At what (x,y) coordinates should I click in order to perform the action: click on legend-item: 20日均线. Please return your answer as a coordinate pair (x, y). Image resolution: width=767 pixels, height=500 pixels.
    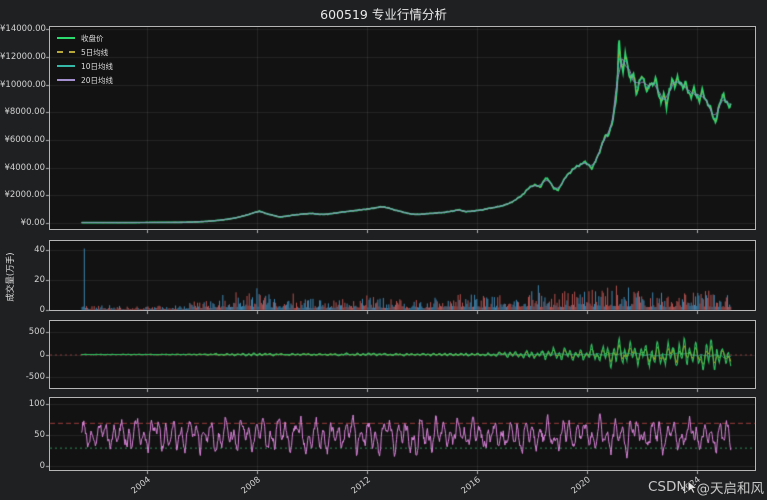
    Looking at the image, I should click on (85, 80).